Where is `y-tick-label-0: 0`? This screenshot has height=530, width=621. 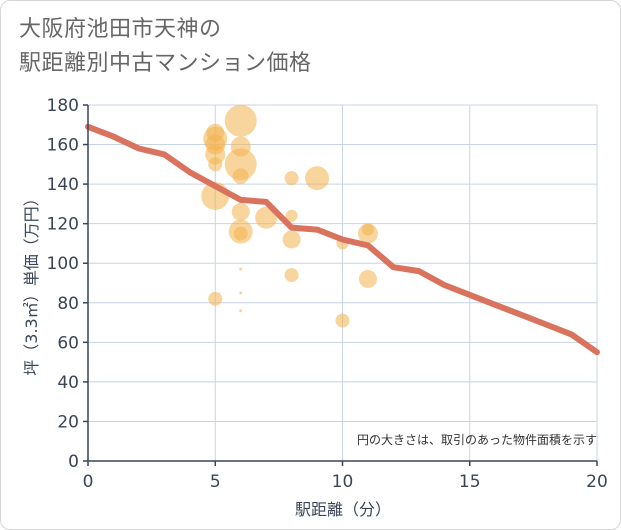
y-tick-label-0: 0 is located at coordinates (73, 462).